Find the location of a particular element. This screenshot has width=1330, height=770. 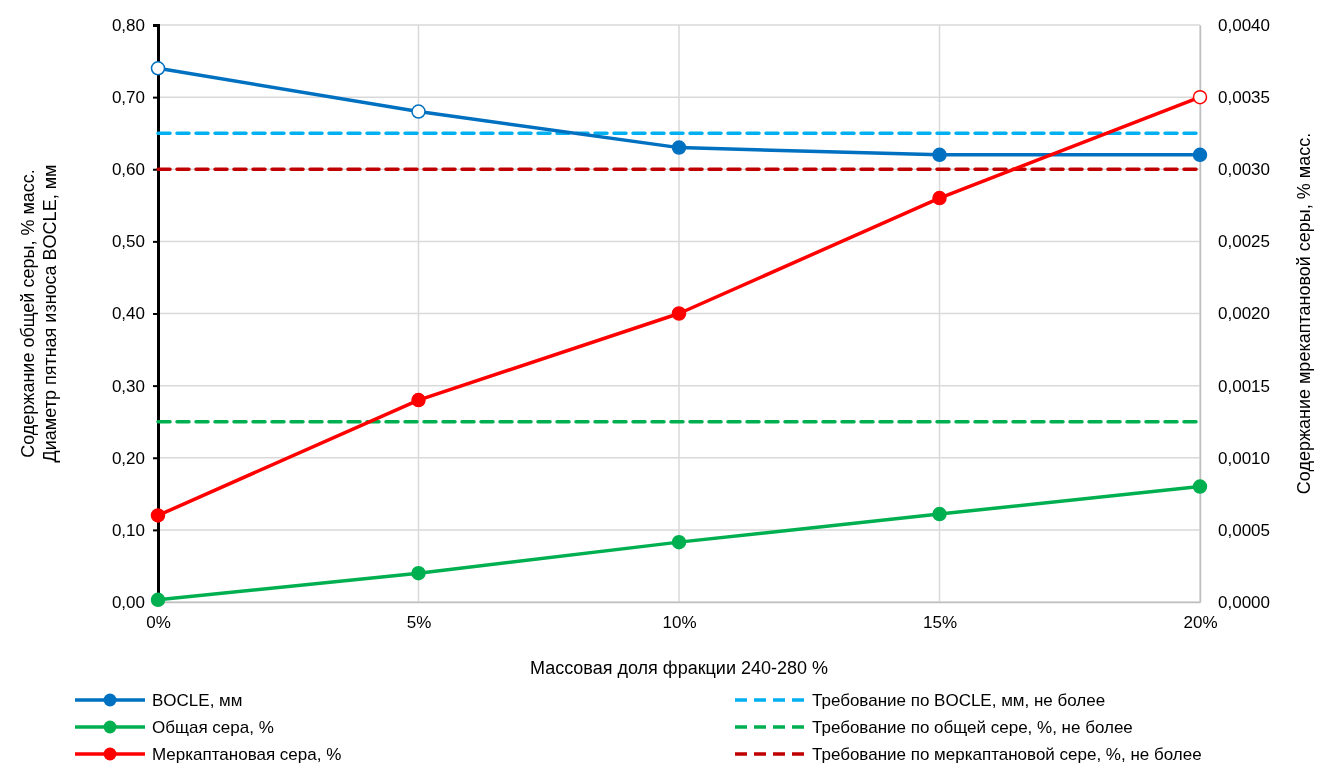

x-tick-label: 15% is located at coordinates (940, 623).